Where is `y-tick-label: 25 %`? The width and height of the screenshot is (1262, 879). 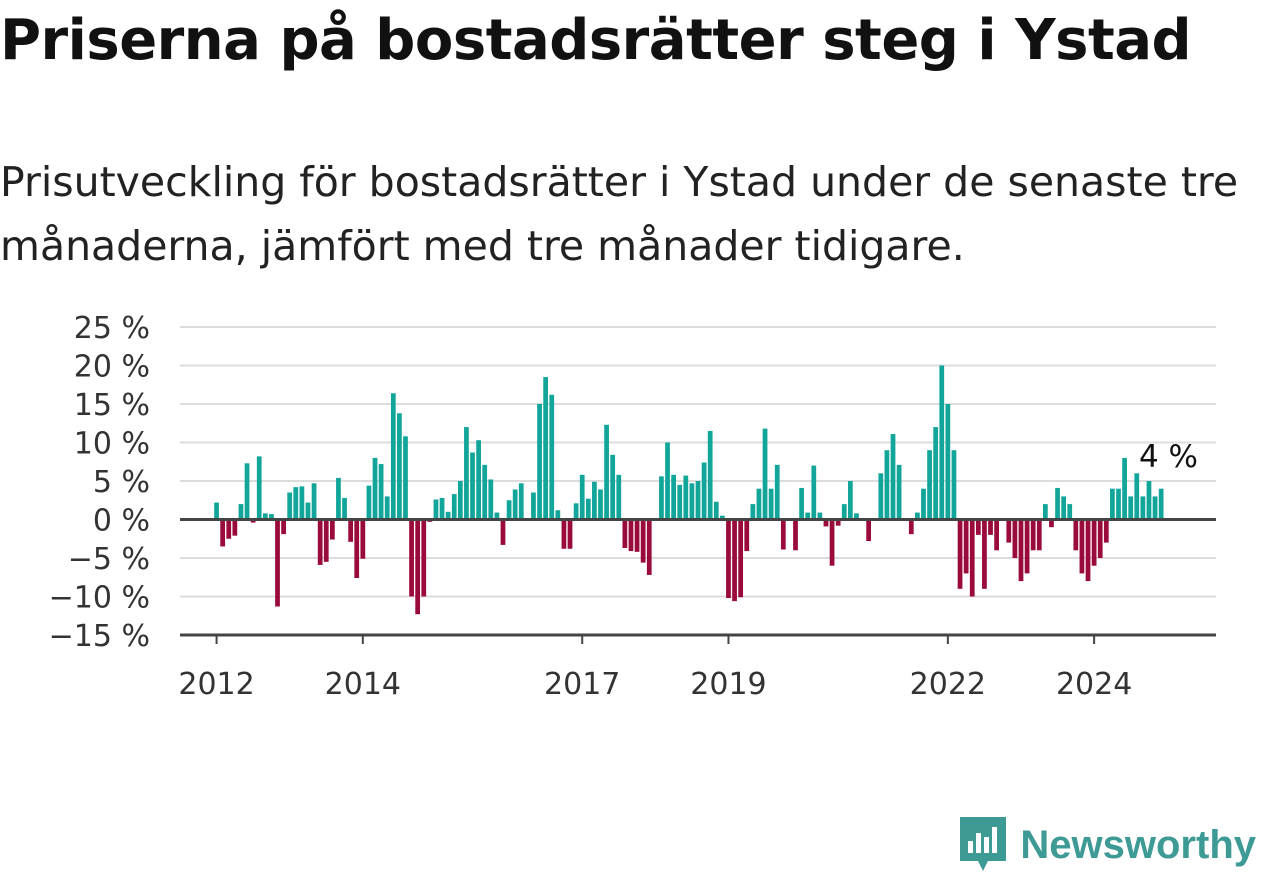
y-tick-label: 25 % is located at coordinates (112, 328).